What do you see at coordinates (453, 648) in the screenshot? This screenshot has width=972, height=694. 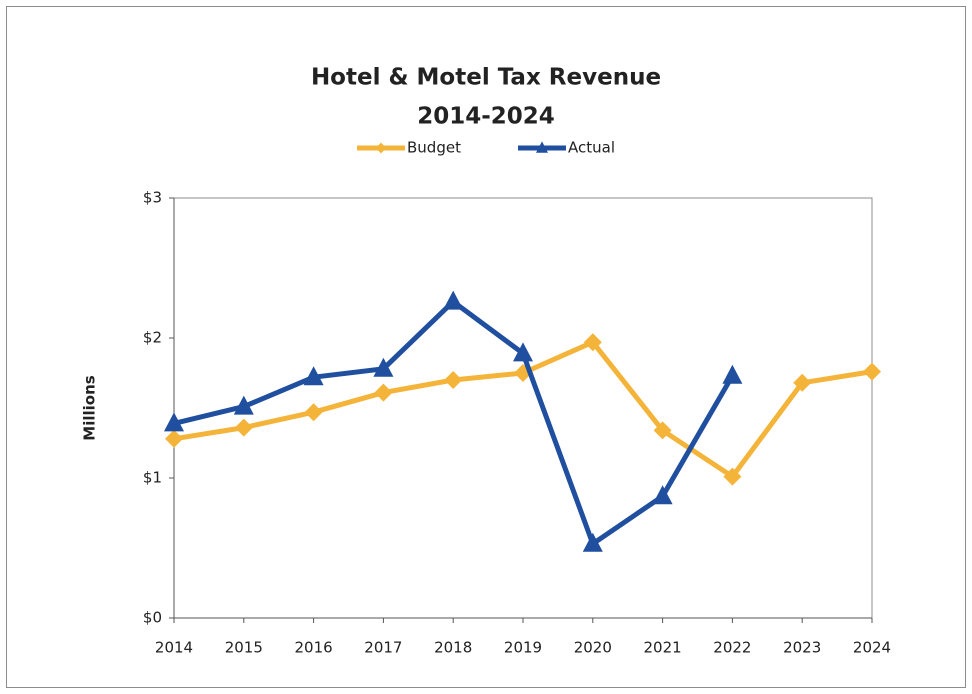 I see `x-tick-label: 2018` at bounding box center [453, 648].